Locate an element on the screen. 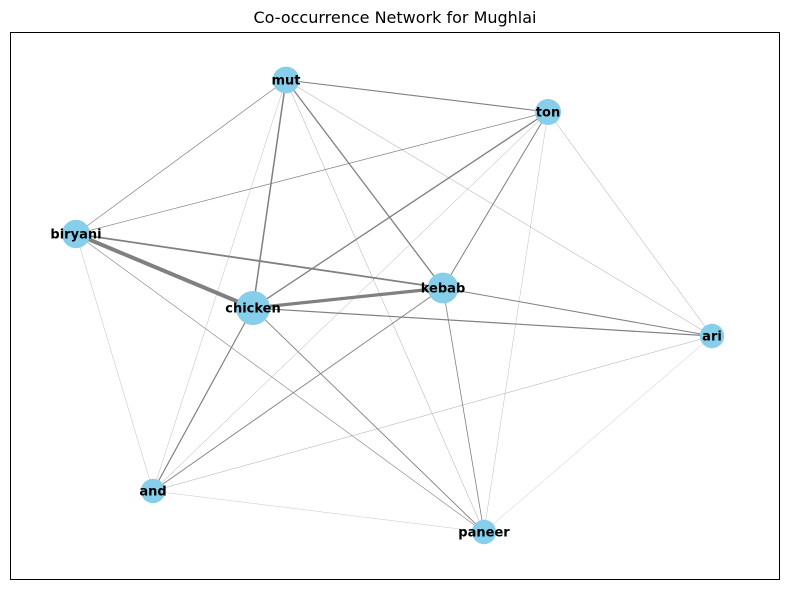 This screenshot has height=590, width=790. edge-ton-chicken is located at coordinates (400, 210).